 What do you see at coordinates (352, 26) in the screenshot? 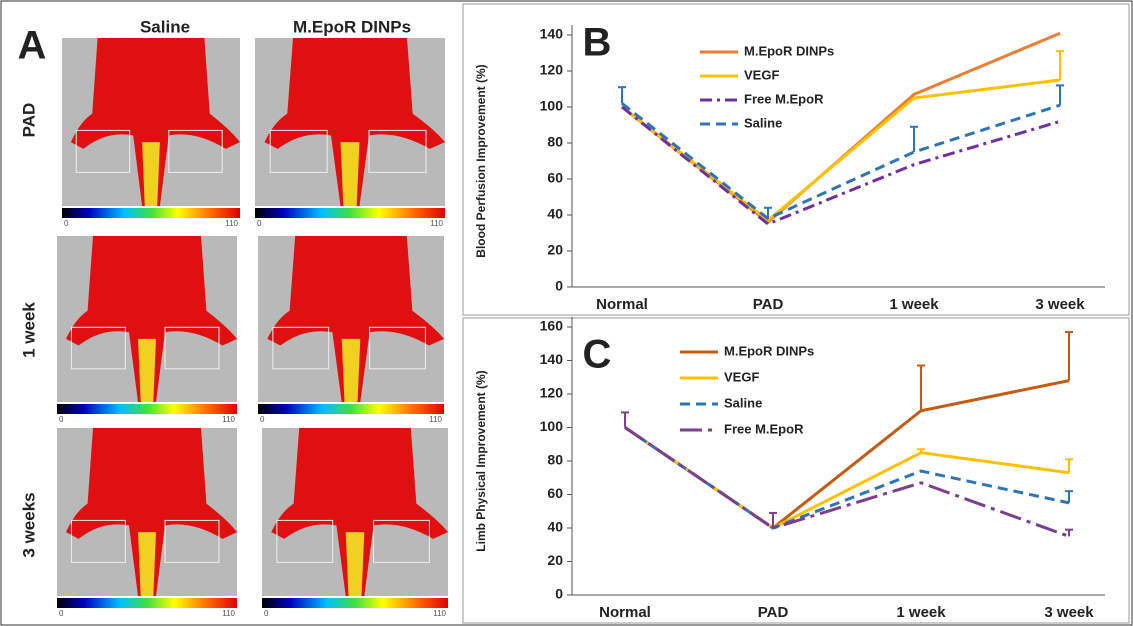
I see `column-header: M.EpoR DINPs` at bounding box center [352, 26].